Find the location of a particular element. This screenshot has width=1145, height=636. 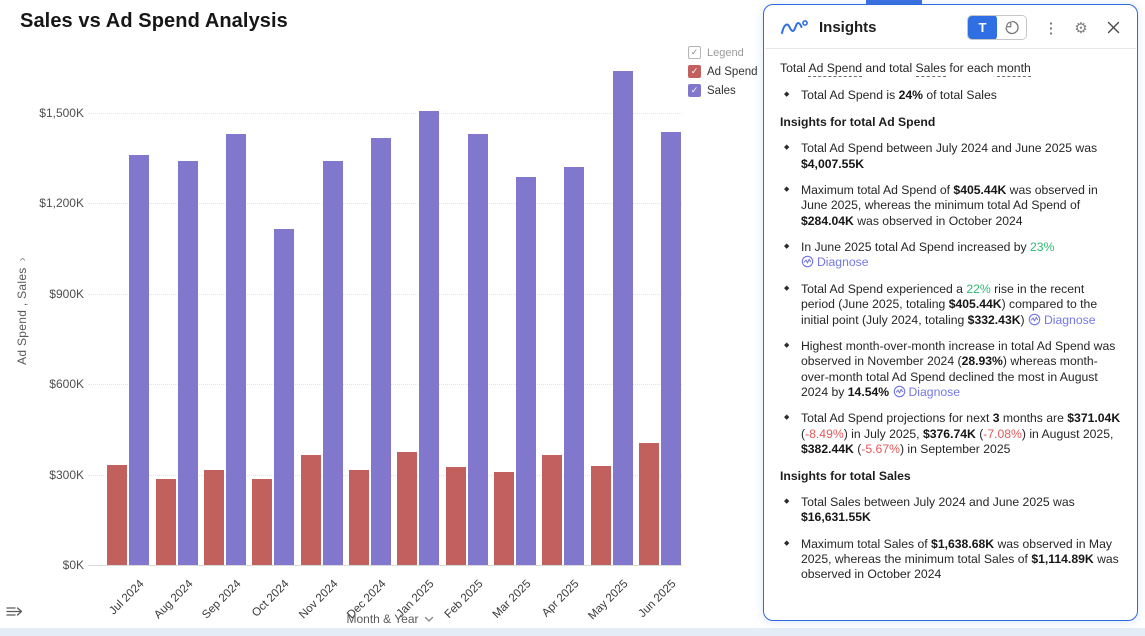

ad-spend-checkbox: ✓ is located at coordinates (694, 71).